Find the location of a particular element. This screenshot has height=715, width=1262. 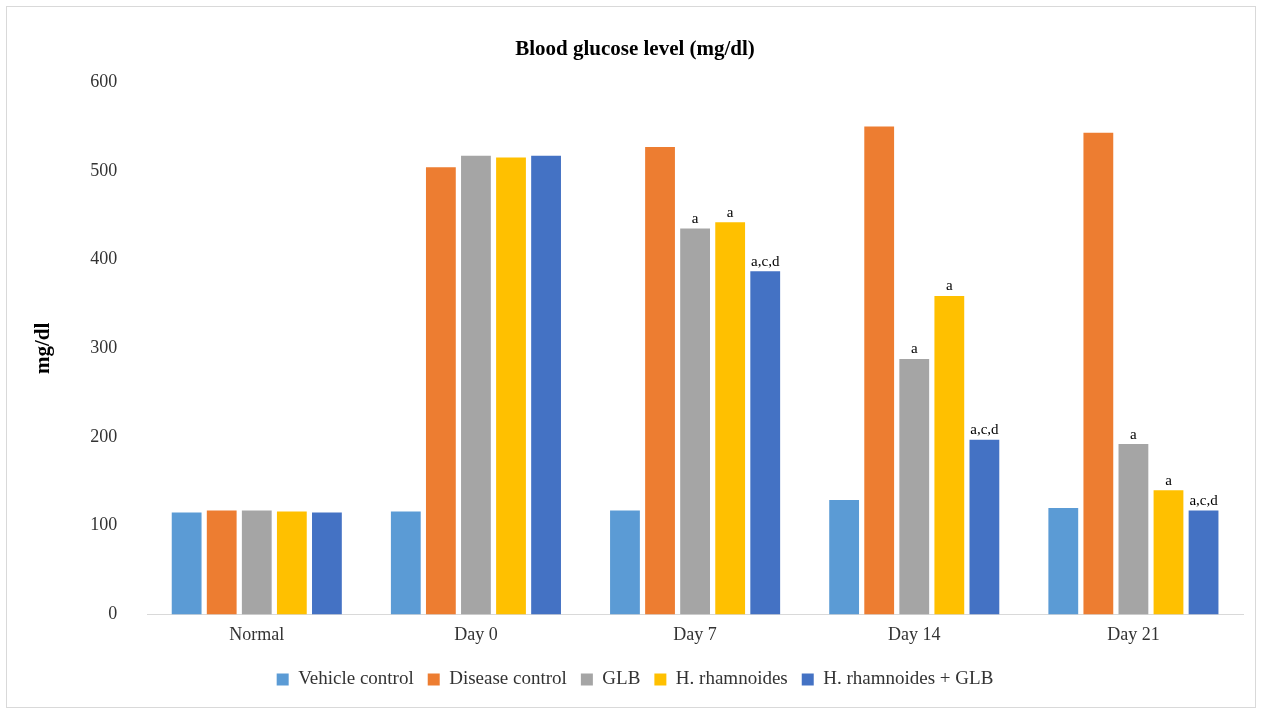

y-axis-title: mg/dl is located at coordinates (42, 348).